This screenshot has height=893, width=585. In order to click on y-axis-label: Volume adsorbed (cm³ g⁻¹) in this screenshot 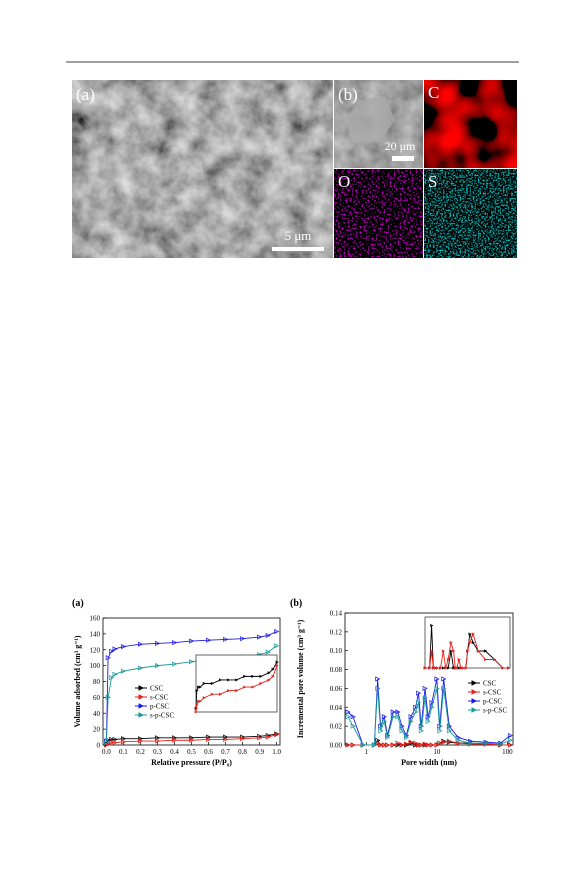, I will do `click(77, 681)`.